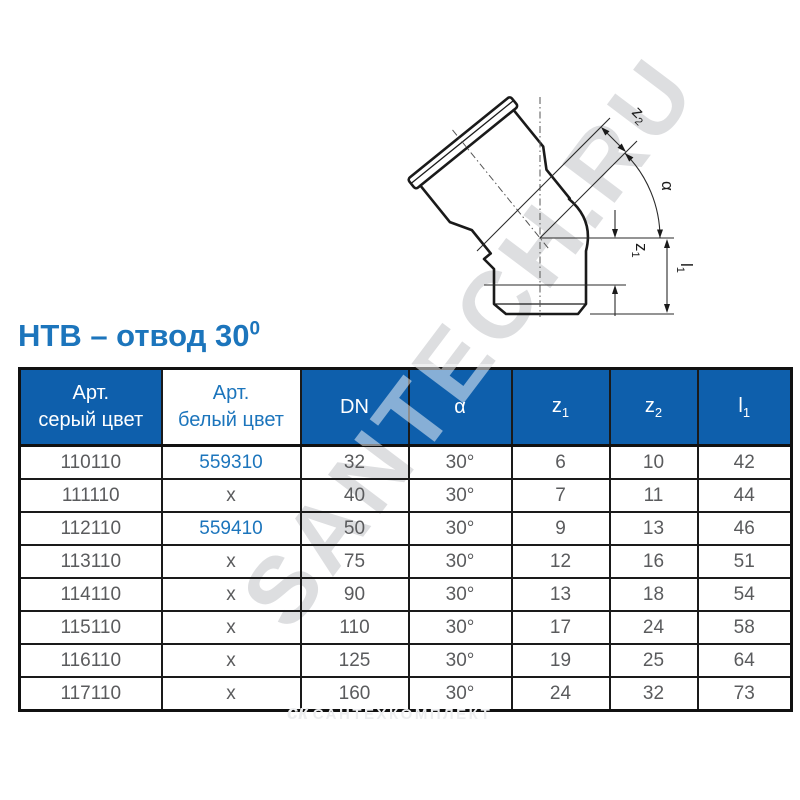  What do you see at coordinates (90, 627) in the screenshot?
I see `cell-art-gray: 115110` at bounding box center [90, 627].